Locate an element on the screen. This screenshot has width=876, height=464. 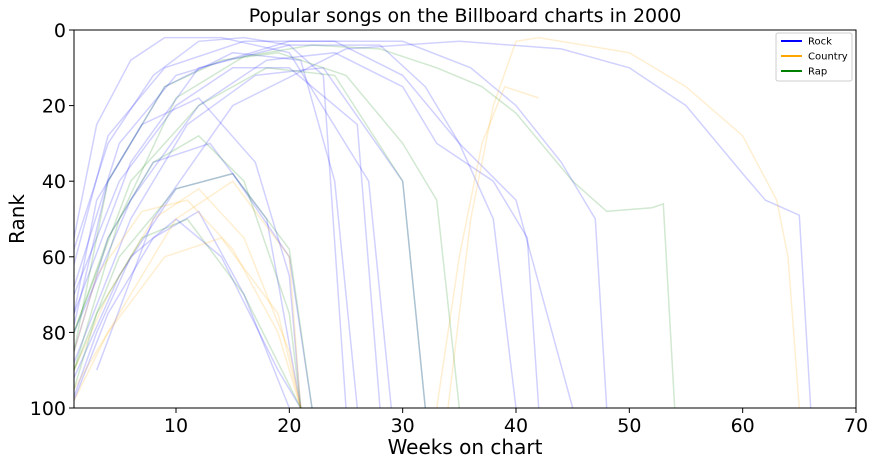
x-tick-label: 20 is located at coordinates (289, 426).